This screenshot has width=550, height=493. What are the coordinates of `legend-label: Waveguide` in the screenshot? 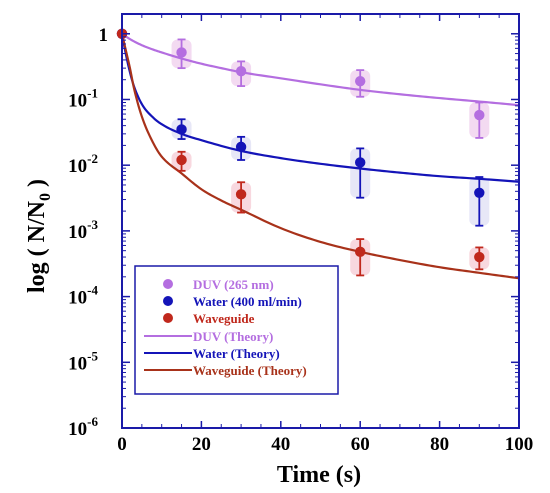 It's located at (224, 318).